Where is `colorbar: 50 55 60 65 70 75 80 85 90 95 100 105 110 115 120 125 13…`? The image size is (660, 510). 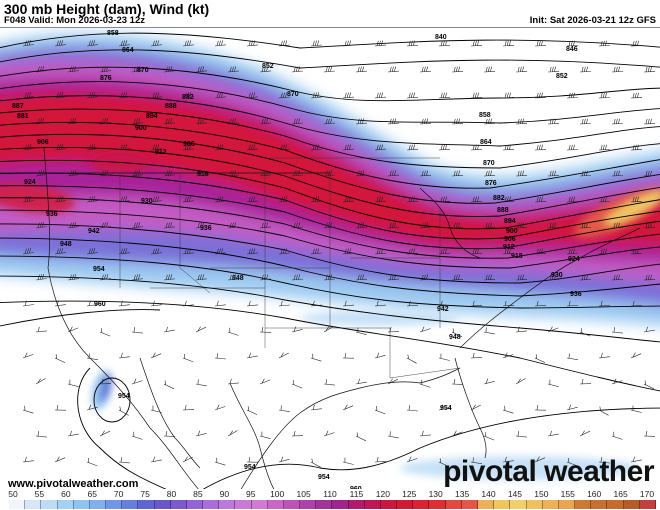
colorbar: 50 55 60 65 70 75 80 85 90 95 100 105 110 115 120 125 13… is located at coordinates (330, 499).